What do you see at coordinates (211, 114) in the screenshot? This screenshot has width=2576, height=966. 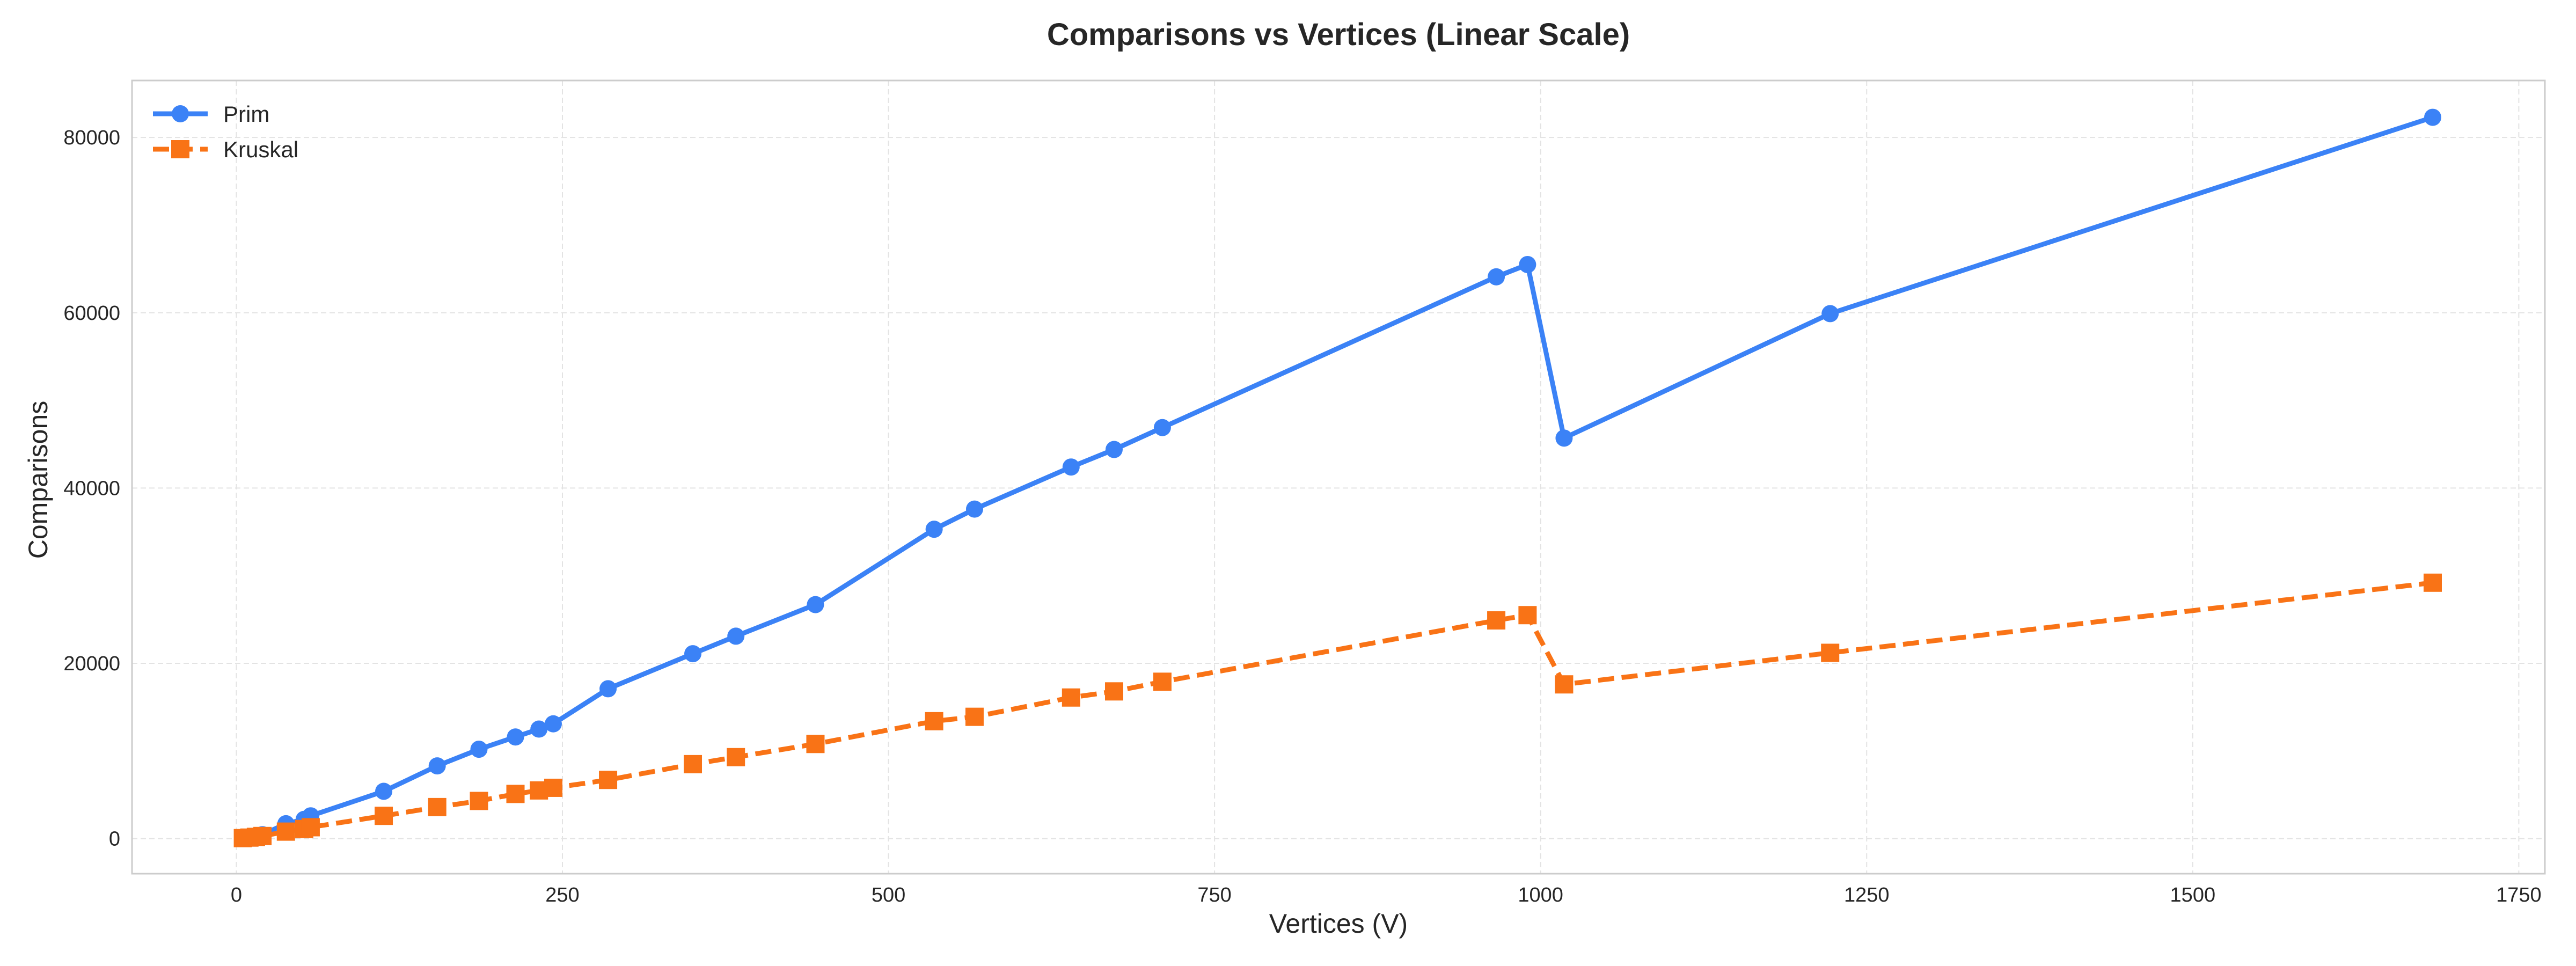 I see `legend-item-prim: Prim` at bounding box center [211, 114].